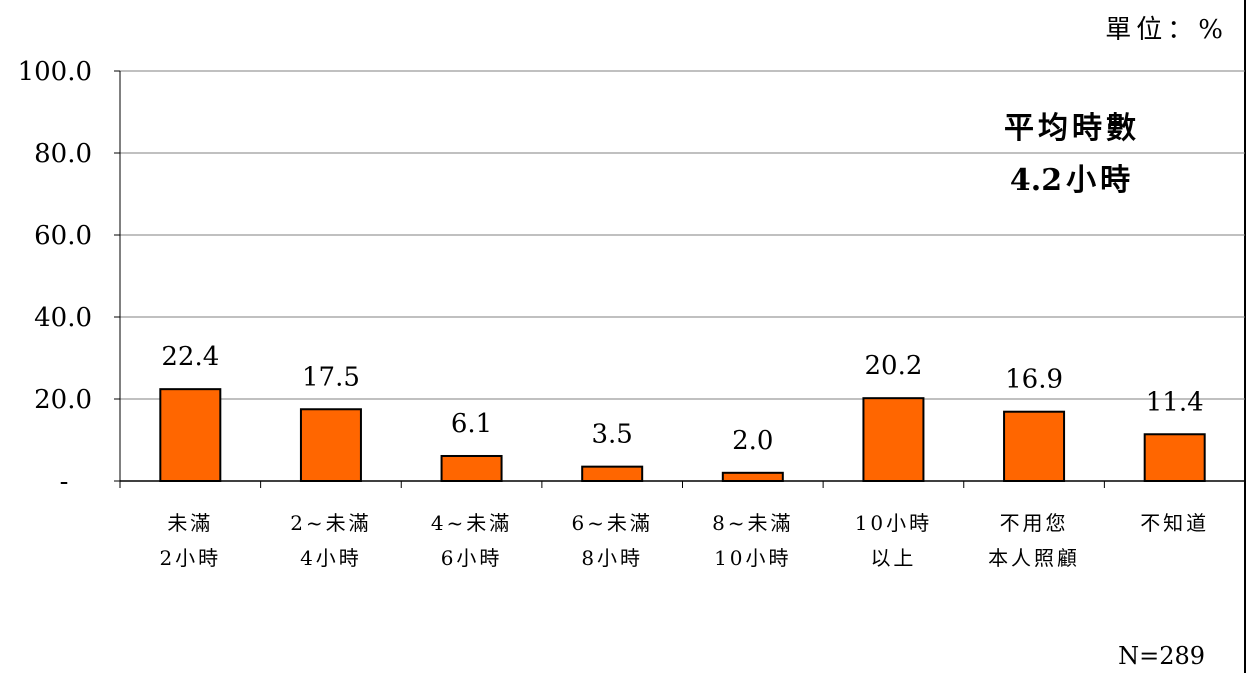 The height and width of the screenshot is (673, 1247). What do you see at coordinates (752, 441) in the screenshot?
I see `value-label: 2.0` at bounding box center [752, 441].